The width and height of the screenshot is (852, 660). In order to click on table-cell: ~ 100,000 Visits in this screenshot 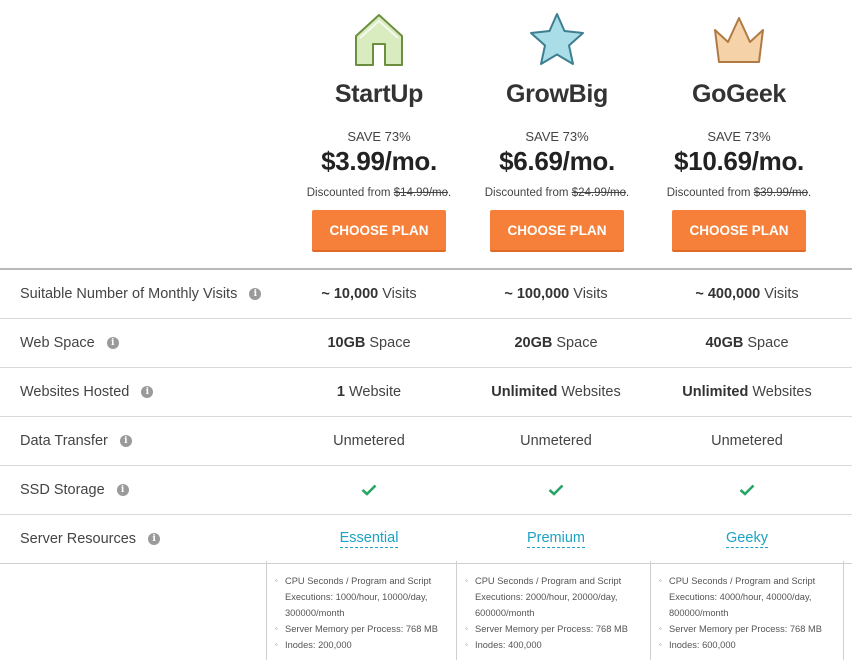, I will do `click(556, 294)`.